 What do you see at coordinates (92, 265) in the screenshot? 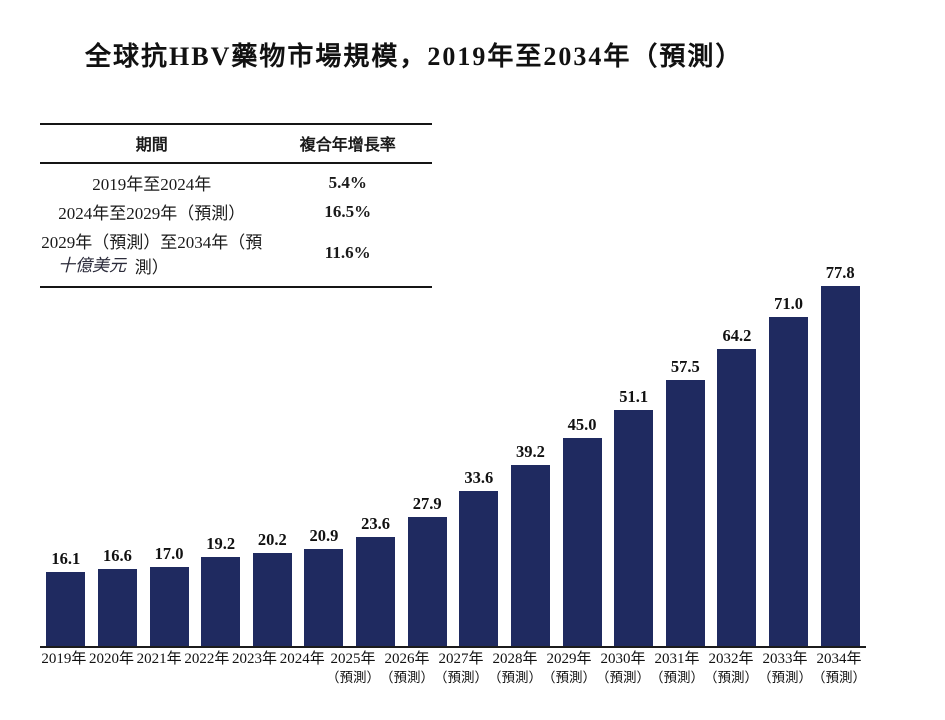
I see `y-axis-unit-label: 十億美元` at bounding box center [92, 265].